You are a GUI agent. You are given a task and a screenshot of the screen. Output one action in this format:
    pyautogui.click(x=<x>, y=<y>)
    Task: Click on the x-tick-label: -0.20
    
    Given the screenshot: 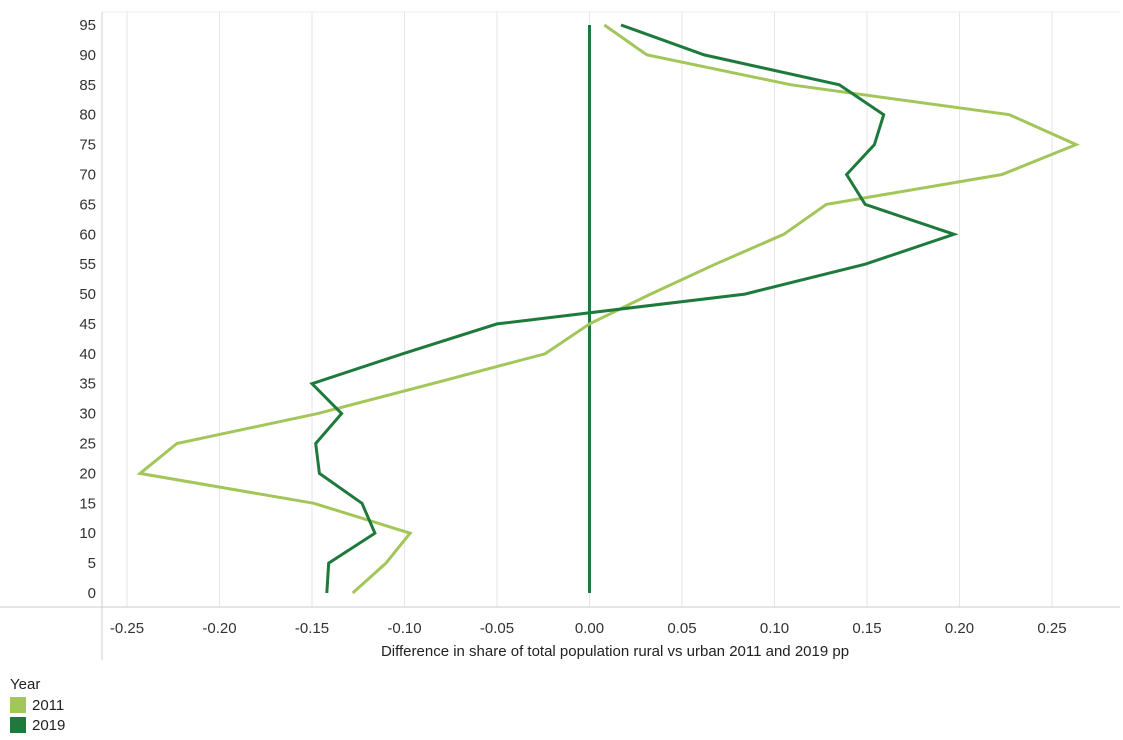 What is the action you would take?
    pyautogui.click(x=219, y=628)
    